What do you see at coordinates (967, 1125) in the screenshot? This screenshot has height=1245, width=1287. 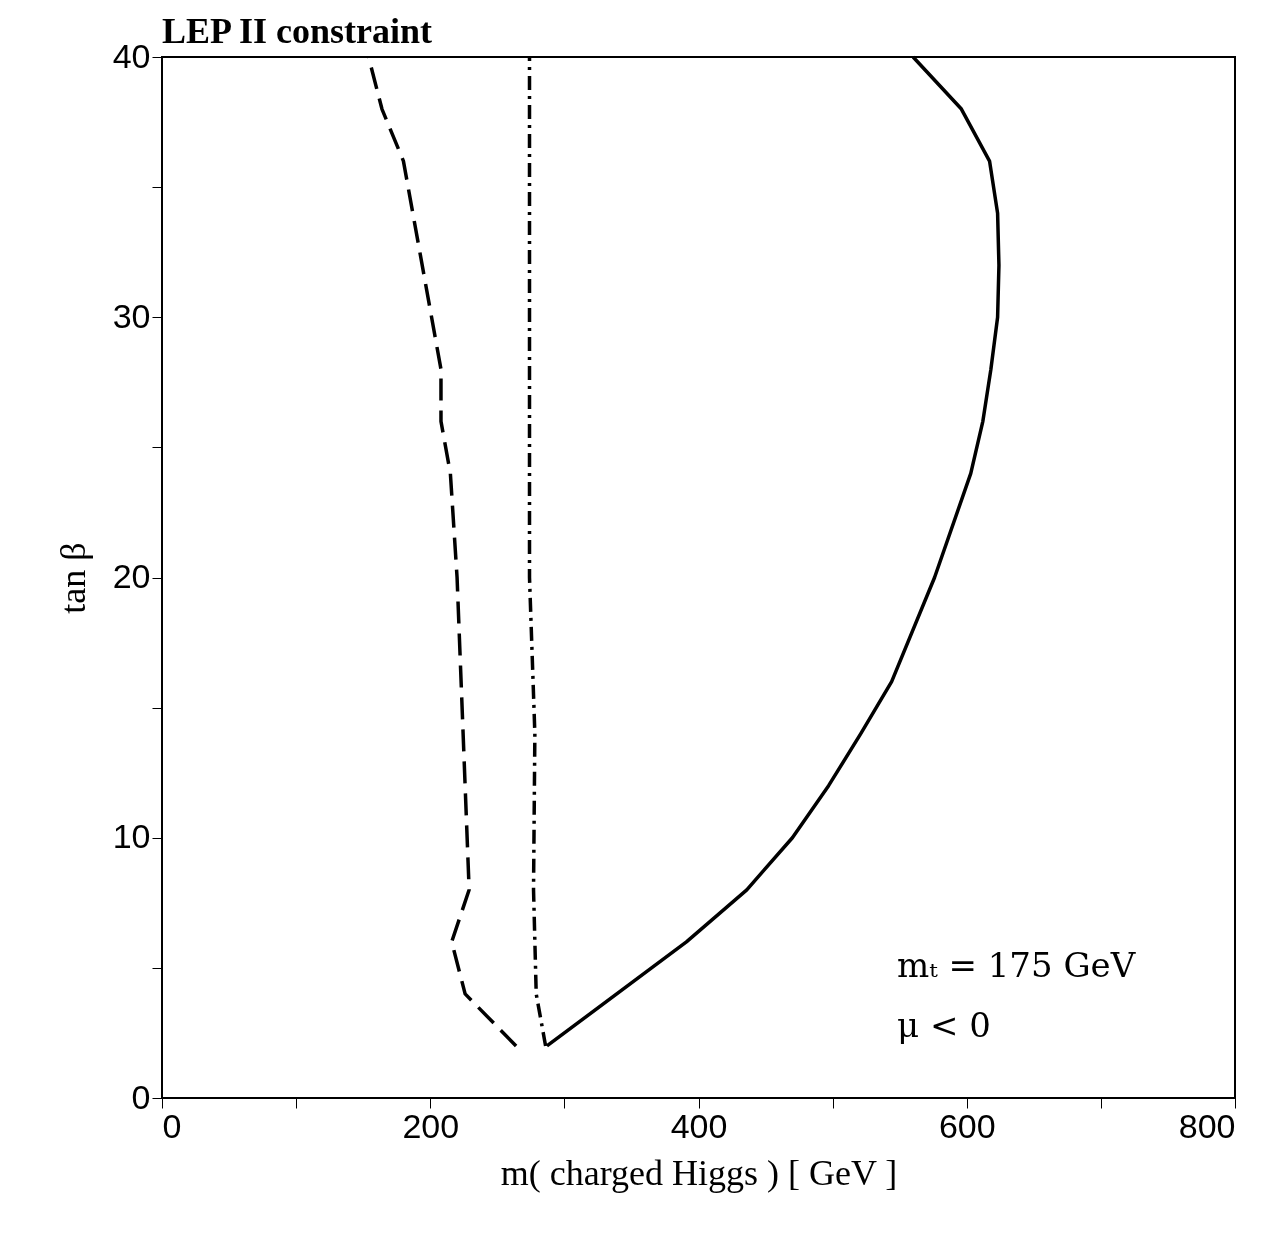 I see `x-tick-label: 600` at bounding box center [967, 1125].